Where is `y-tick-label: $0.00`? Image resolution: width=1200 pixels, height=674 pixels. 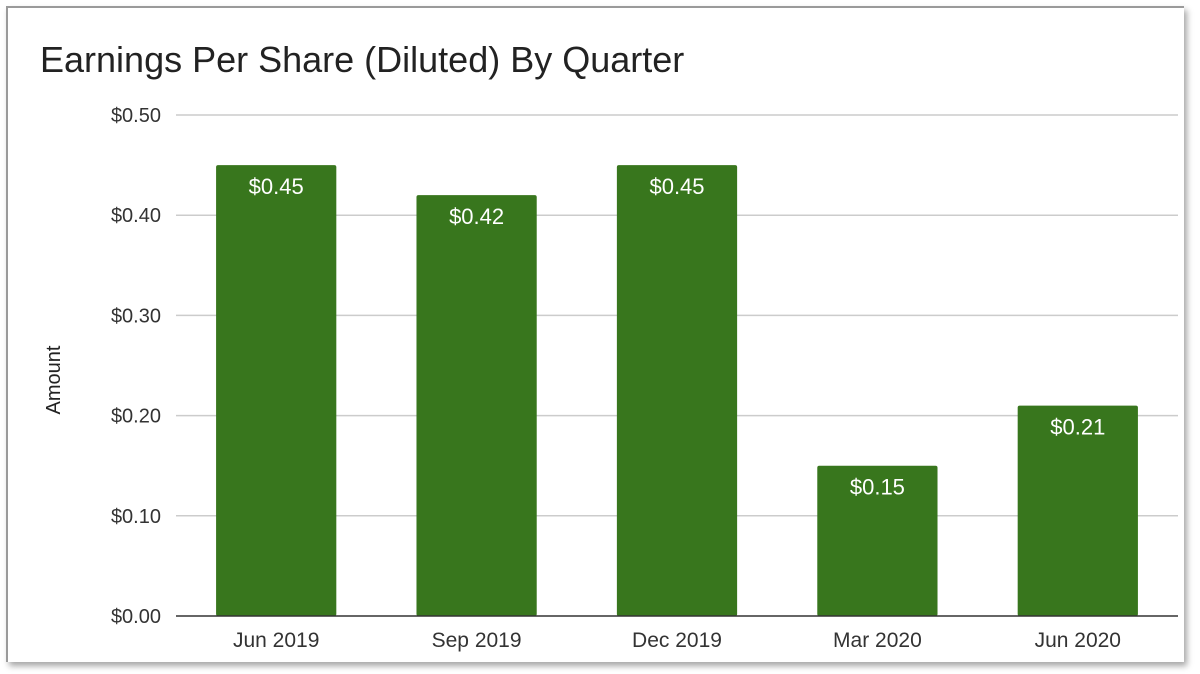
y-tick-label: $0.00 is located at coordinates (136, 617).